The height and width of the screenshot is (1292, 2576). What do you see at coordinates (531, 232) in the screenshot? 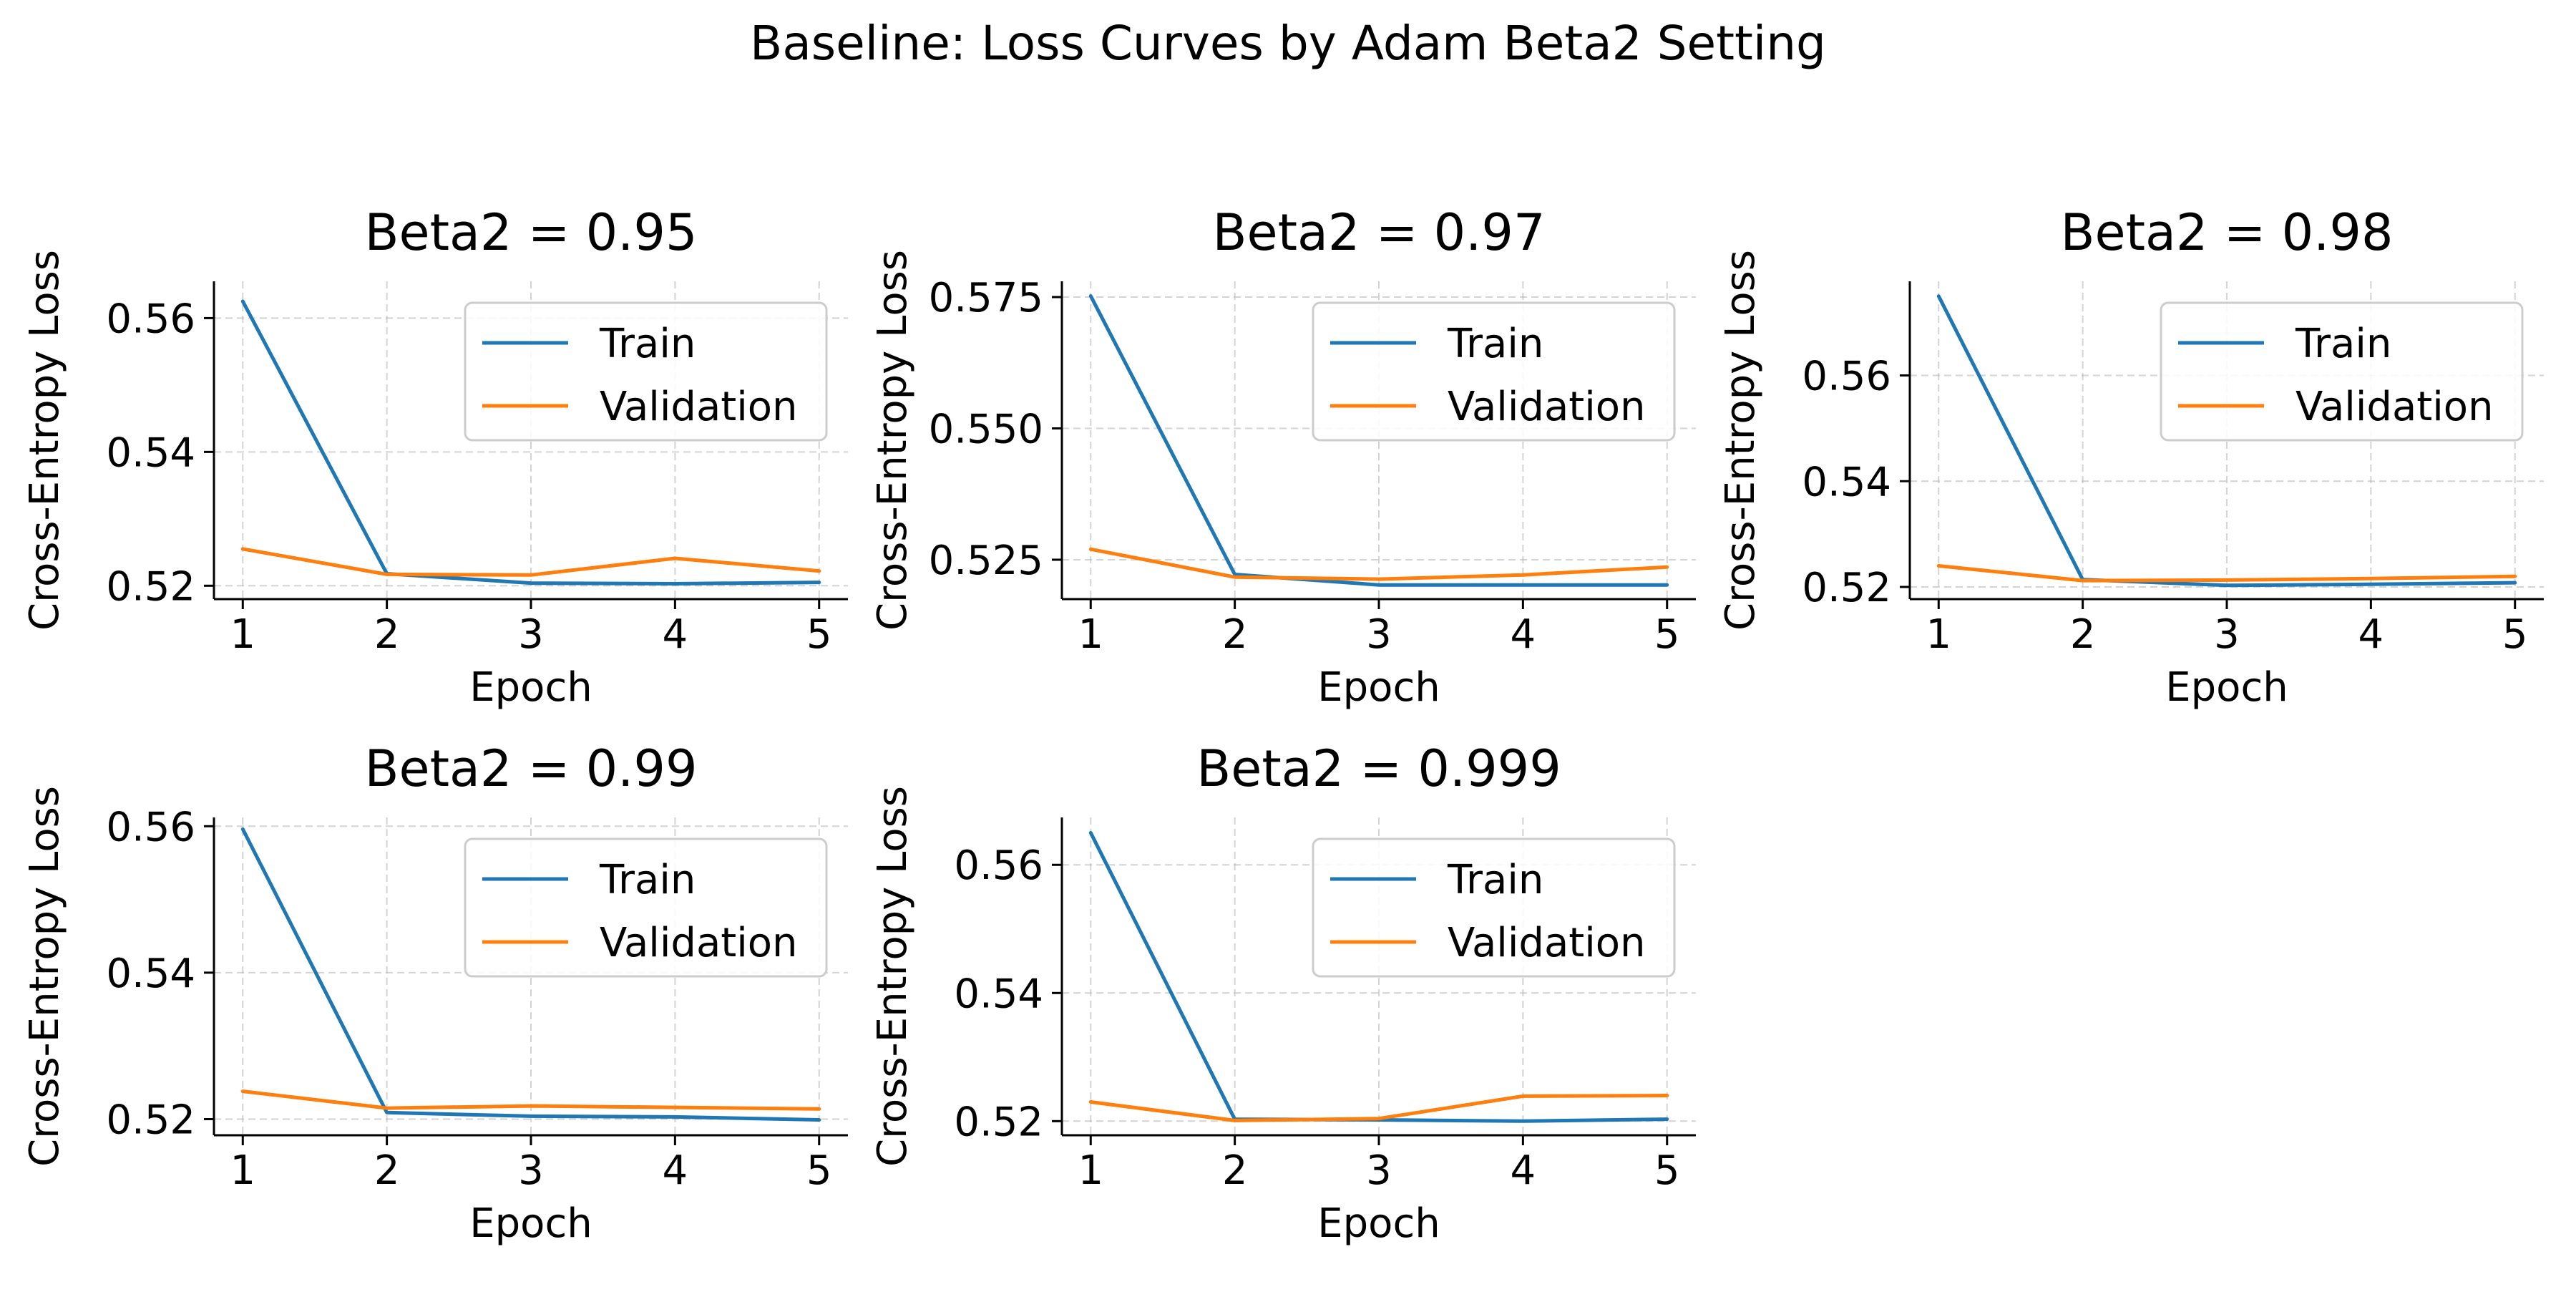
I see `subplot-title: Beta2 = 0.95` at bounding box center [531, 232].